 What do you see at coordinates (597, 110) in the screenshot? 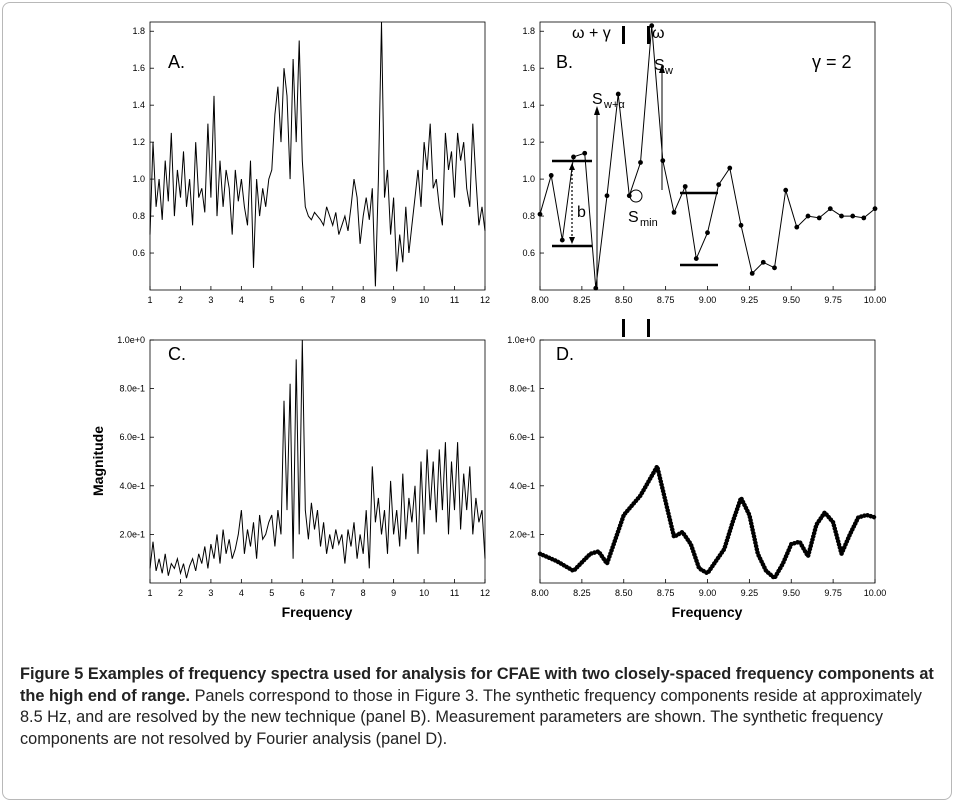
I see `s-w-alpha-arrowhead` at bounding box center [597, 110].